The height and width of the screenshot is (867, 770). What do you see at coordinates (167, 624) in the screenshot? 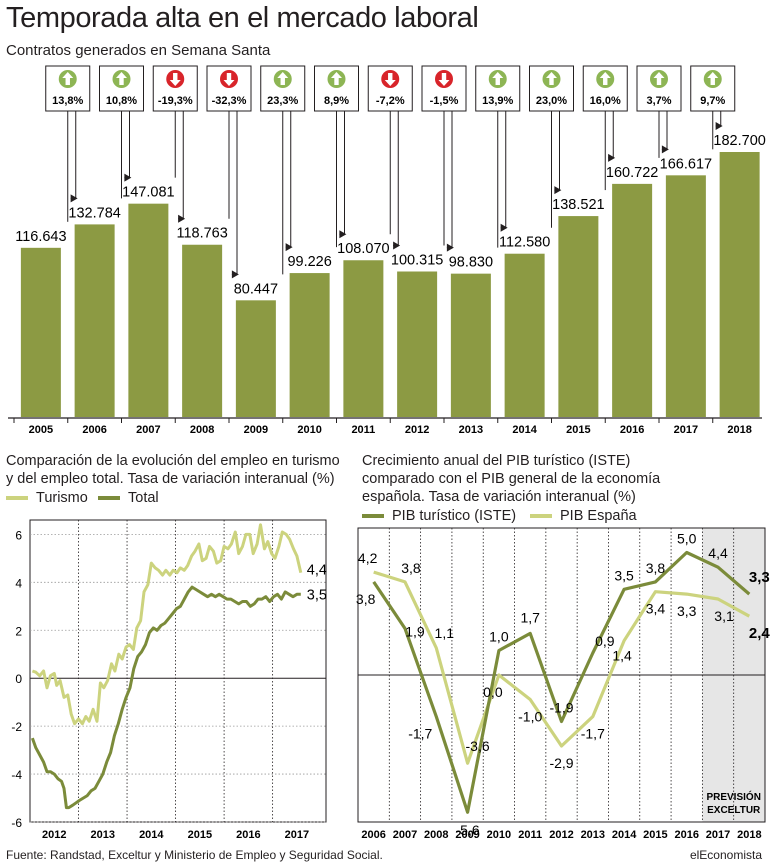
I see `emp-series-turismo` at bounding box center [167, 624].